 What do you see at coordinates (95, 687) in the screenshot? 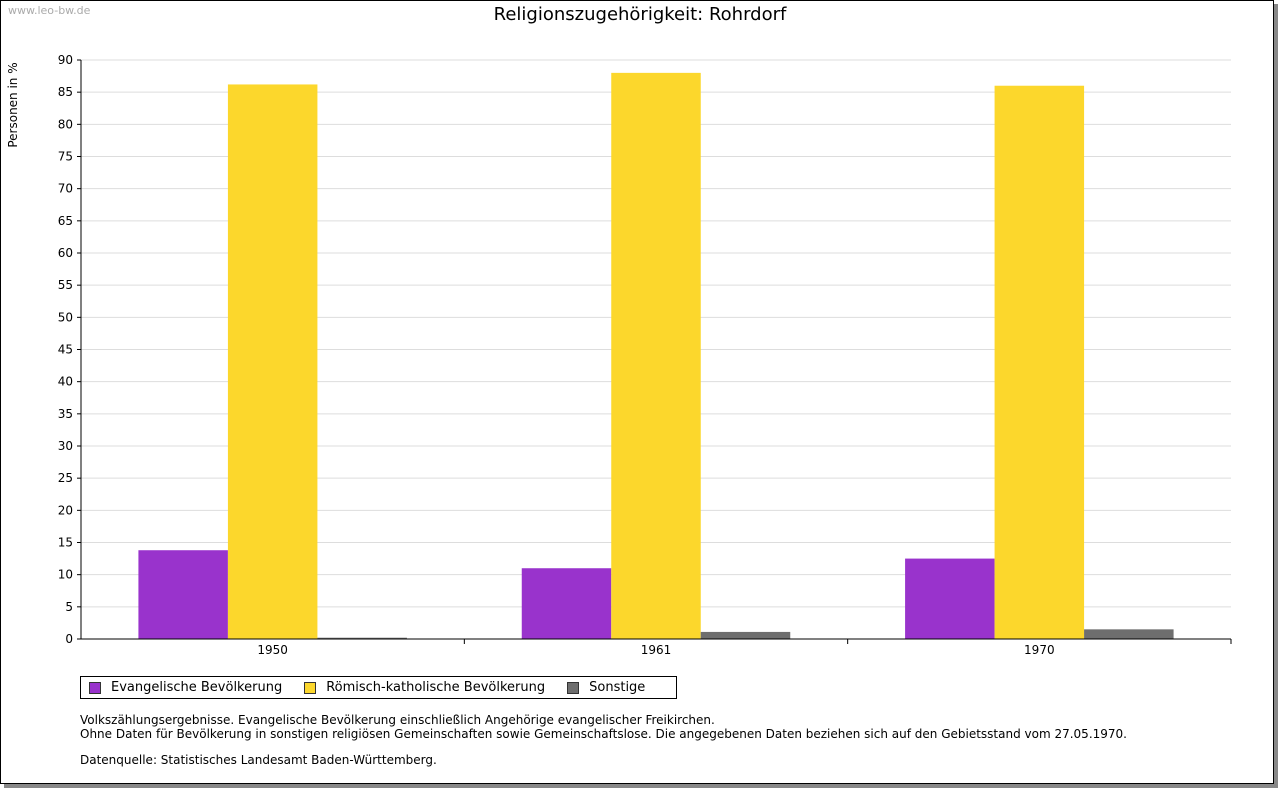
I see `legend-swatch-evangelisch` at bounding box center [95, 687].